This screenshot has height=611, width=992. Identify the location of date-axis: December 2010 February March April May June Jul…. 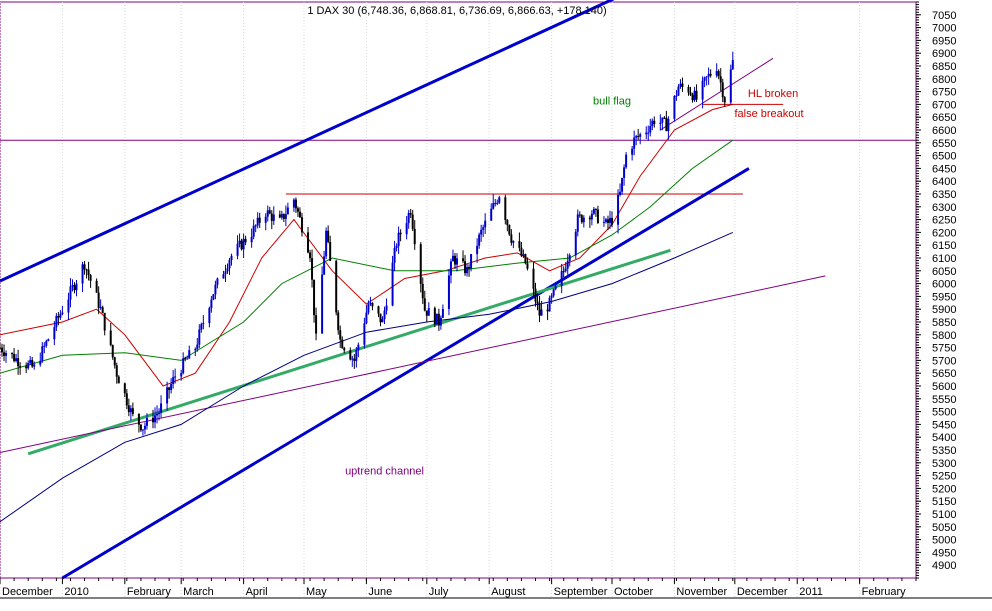
(458, 588).